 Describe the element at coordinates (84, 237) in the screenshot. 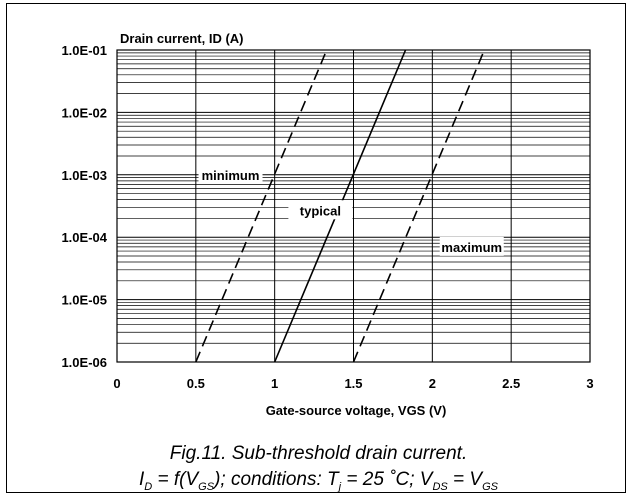

I see `y-tick-label: 1.0E-04` at that location.